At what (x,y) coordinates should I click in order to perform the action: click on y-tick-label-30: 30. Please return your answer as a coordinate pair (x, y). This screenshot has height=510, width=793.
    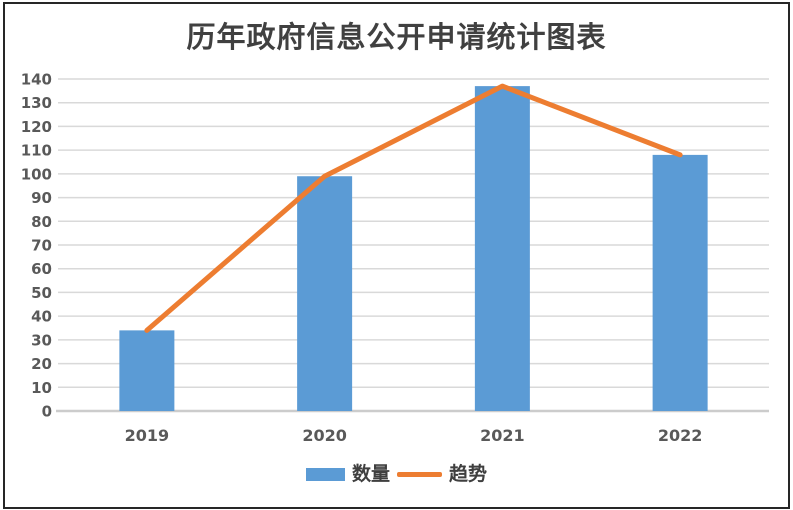
    Looking at the image, I should click on (41, 340).